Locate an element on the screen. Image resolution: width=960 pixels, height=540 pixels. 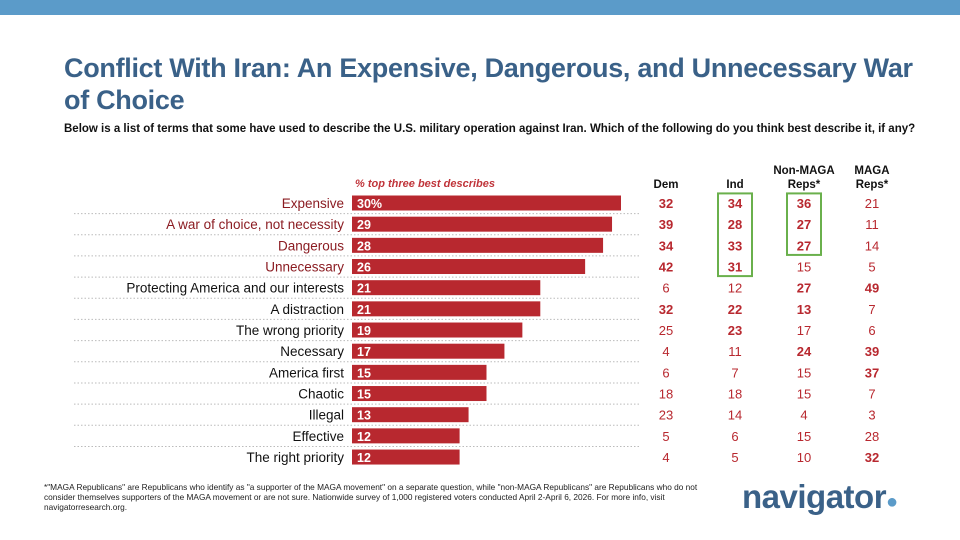
top-banner is located at coordinates (480, 7).